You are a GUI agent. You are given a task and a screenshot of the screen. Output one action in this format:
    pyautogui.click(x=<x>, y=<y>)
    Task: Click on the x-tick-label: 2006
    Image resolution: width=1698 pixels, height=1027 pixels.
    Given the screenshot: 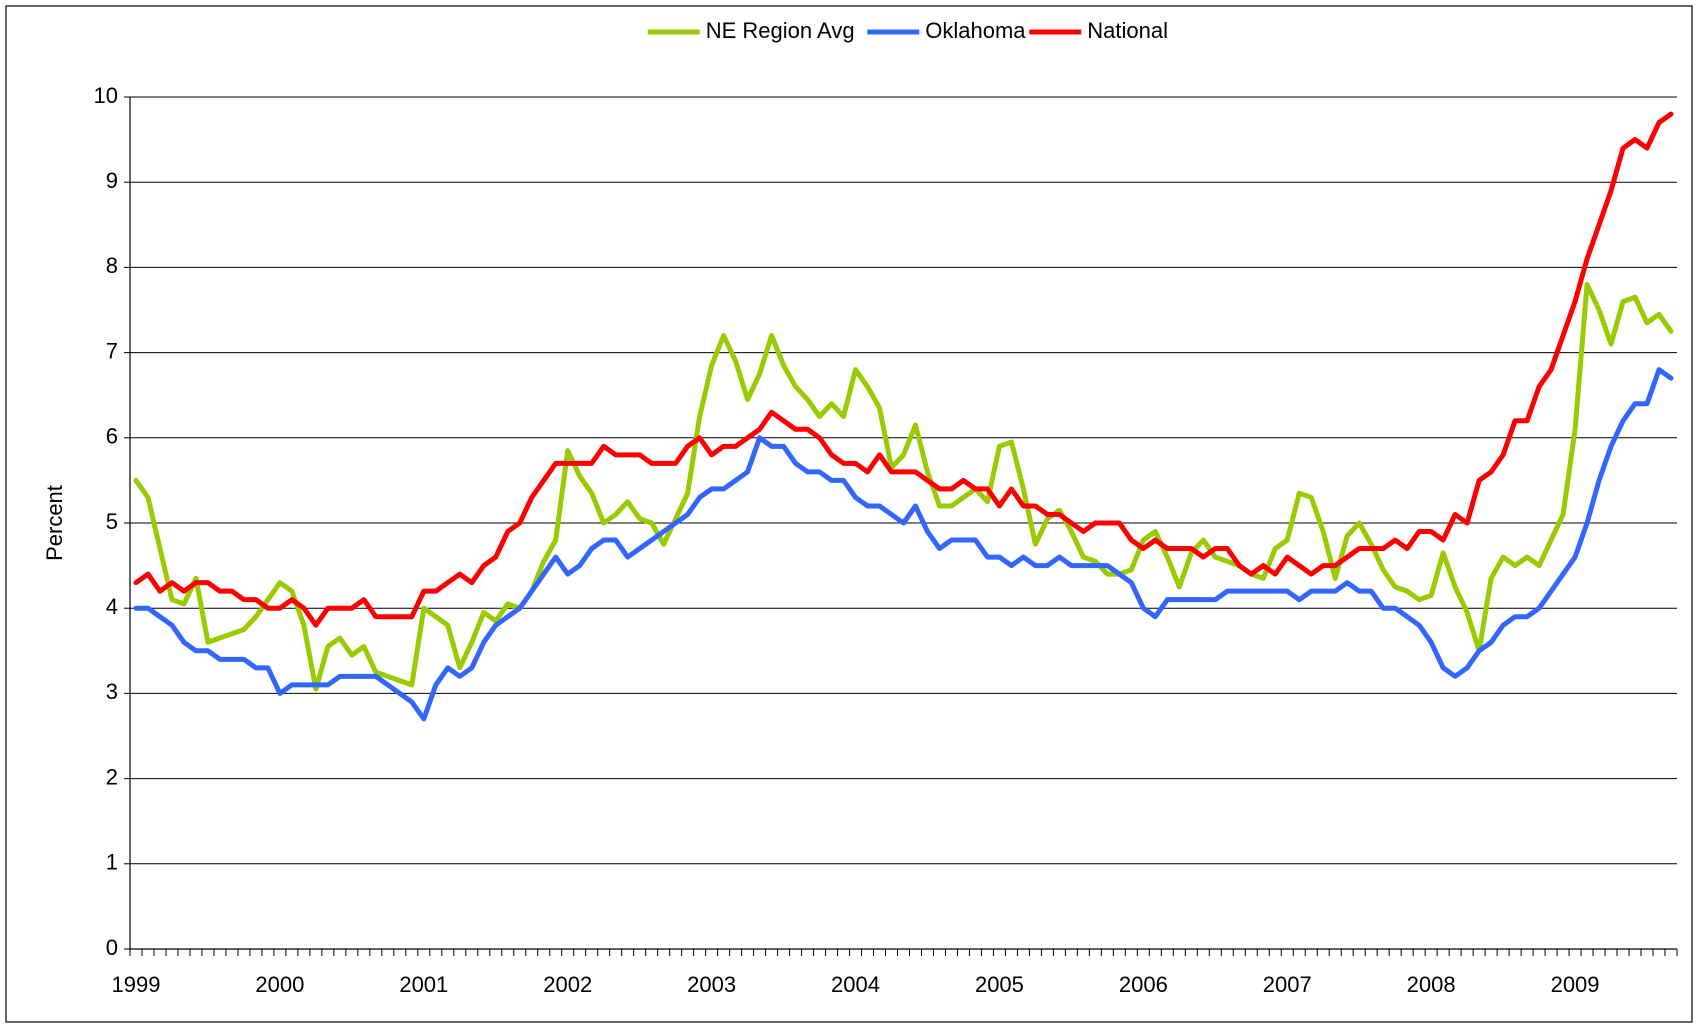 What is the action you would take?
    pyautogui.click(x=1143, y=984)
    